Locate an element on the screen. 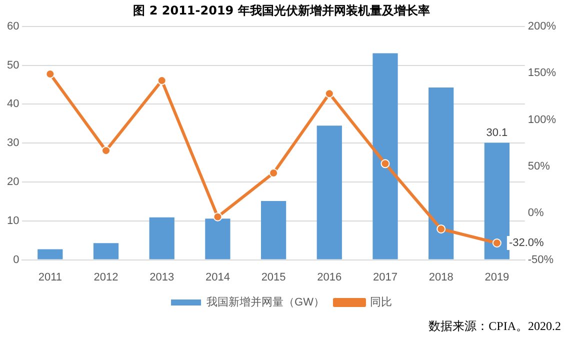 The width and height of the screenshot is (569, 340). y-tick-label: 10 is located at coordinates (13, 220).